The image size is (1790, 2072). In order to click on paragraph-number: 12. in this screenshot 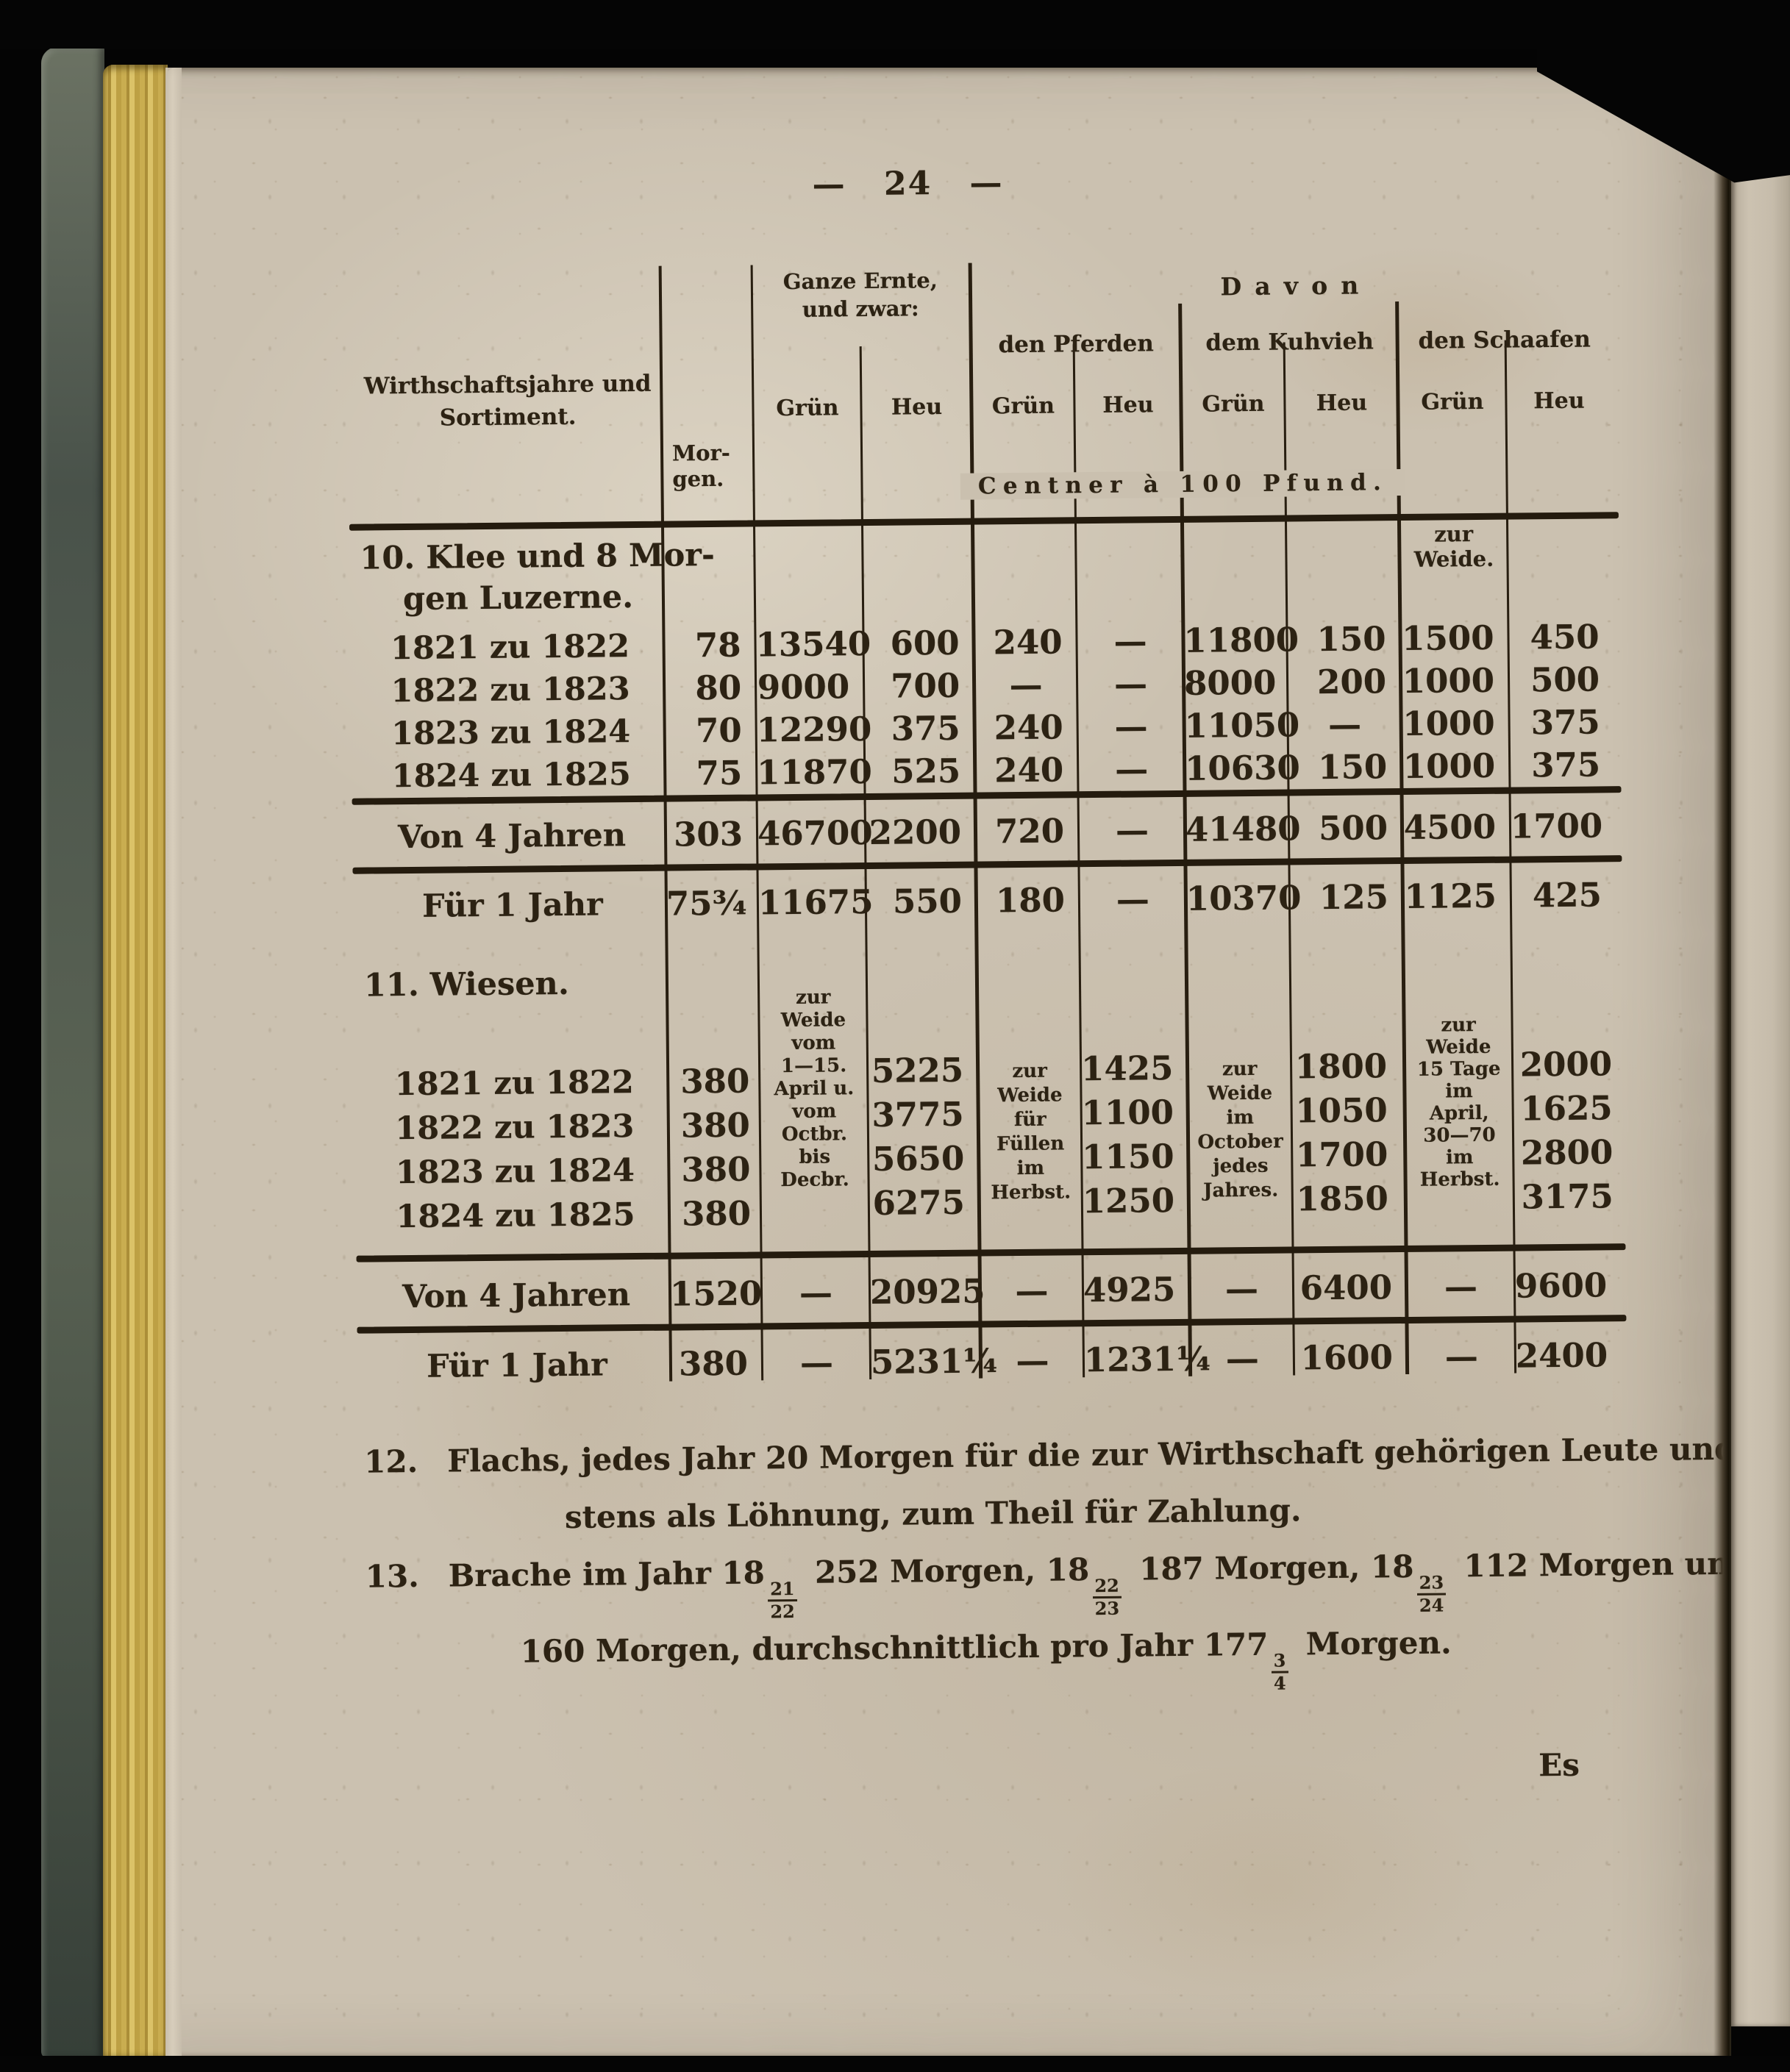, I will do `click(390, 1461)`.